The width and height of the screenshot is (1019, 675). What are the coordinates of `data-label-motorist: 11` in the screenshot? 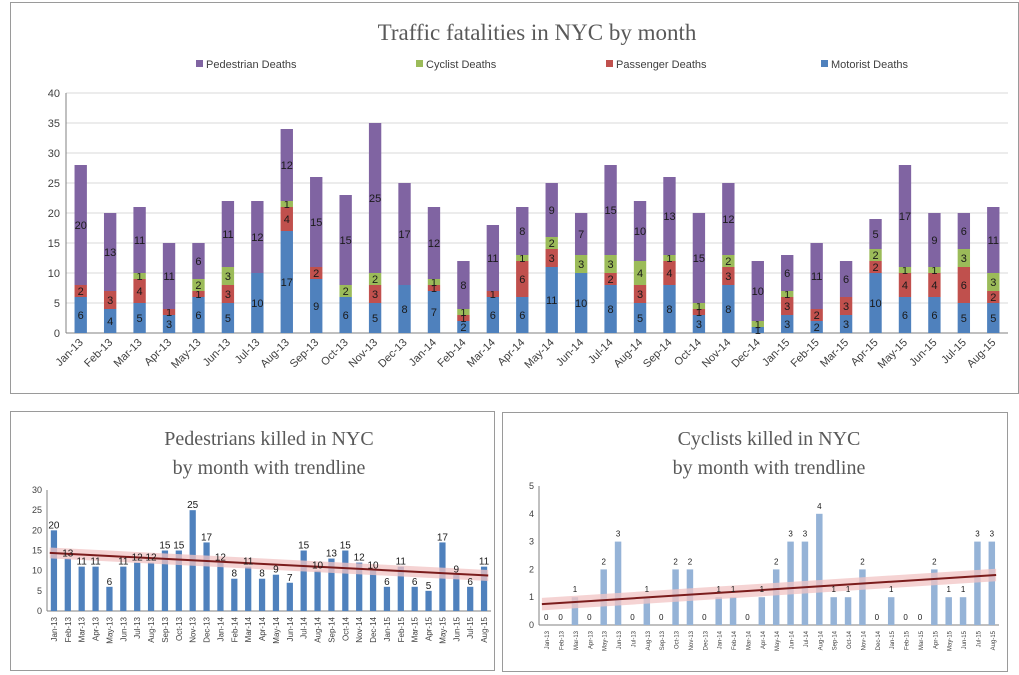 It's located at (551, 301).